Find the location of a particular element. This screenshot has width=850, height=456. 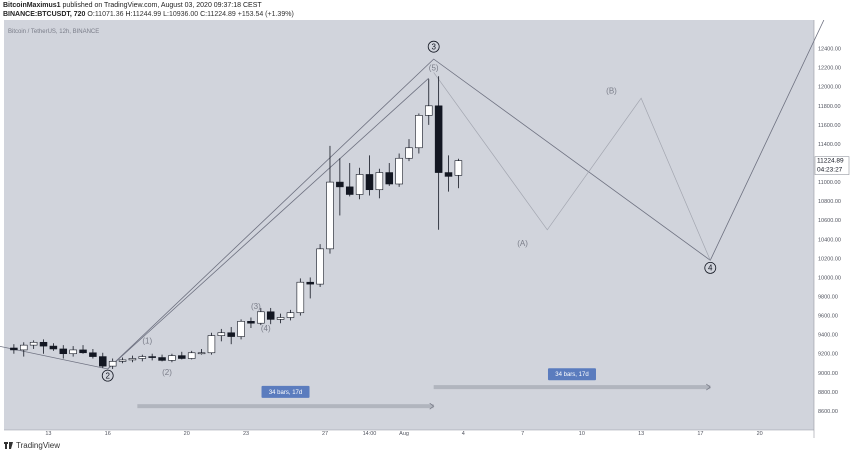

current-price-value: 11224.89 is located at coordinates (830, 161).